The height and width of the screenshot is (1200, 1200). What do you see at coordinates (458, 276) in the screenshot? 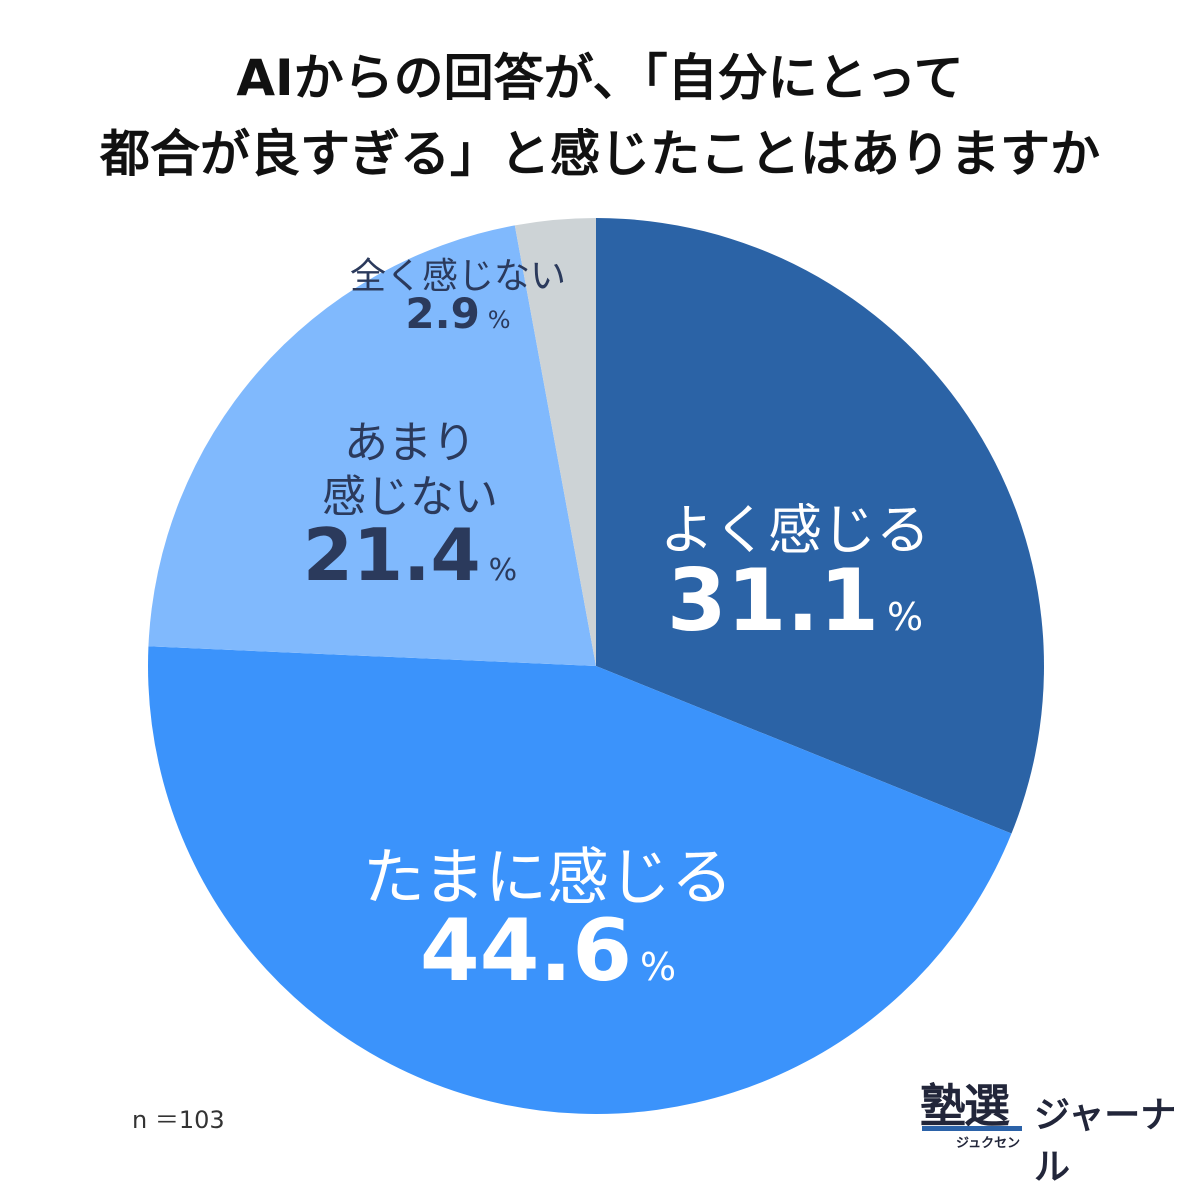
I see `pie-slice-label-3: 全く感じない` at bounding box center [458, 276].